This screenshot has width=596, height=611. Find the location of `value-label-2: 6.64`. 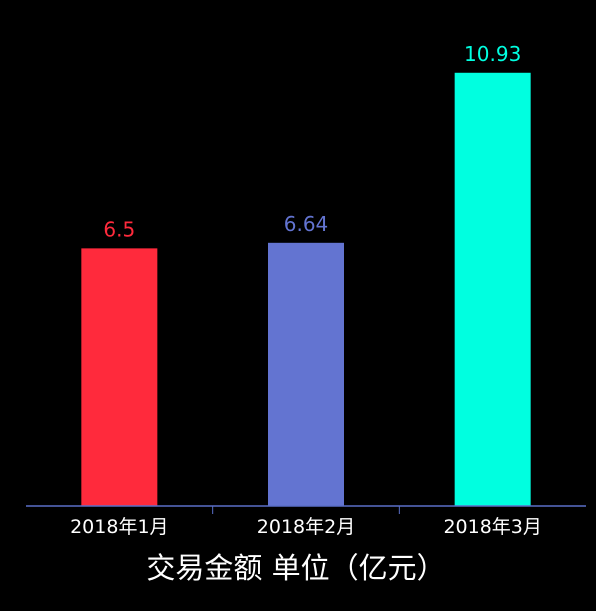

value-label-2: 6.64 is located at coordinates (306, 224).